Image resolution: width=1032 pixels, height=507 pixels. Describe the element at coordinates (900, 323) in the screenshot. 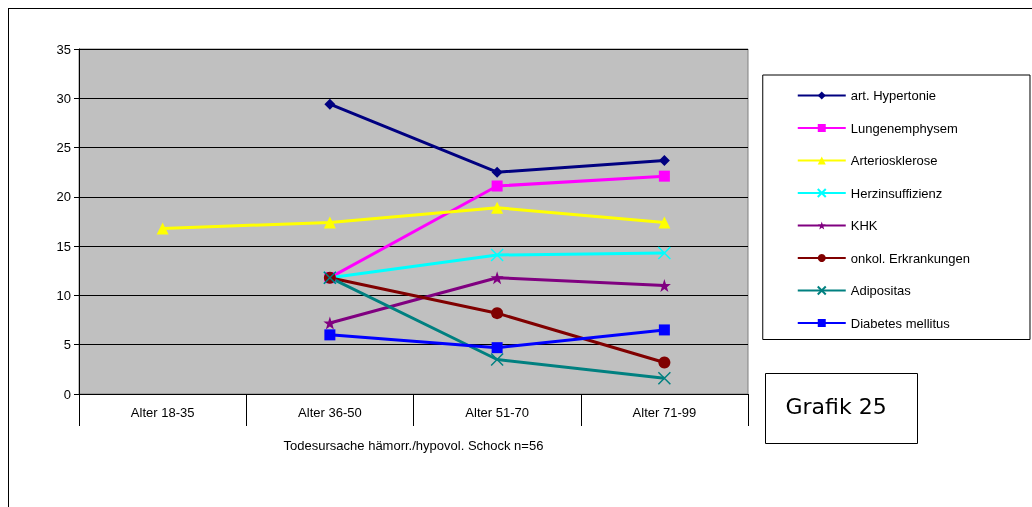

I see `legend-label: Diabetes mellitus` at that location.